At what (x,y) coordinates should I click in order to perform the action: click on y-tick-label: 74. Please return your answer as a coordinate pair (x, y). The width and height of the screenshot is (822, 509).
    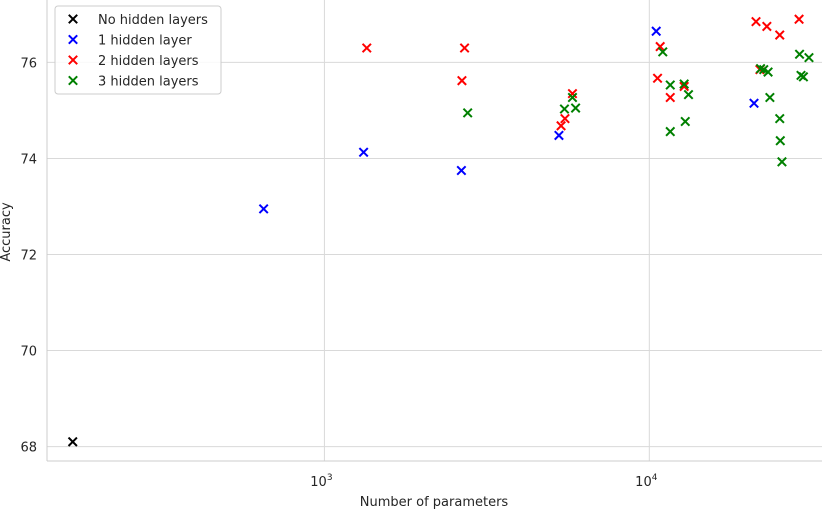
    Looking at the image, I should click on (28, 159).